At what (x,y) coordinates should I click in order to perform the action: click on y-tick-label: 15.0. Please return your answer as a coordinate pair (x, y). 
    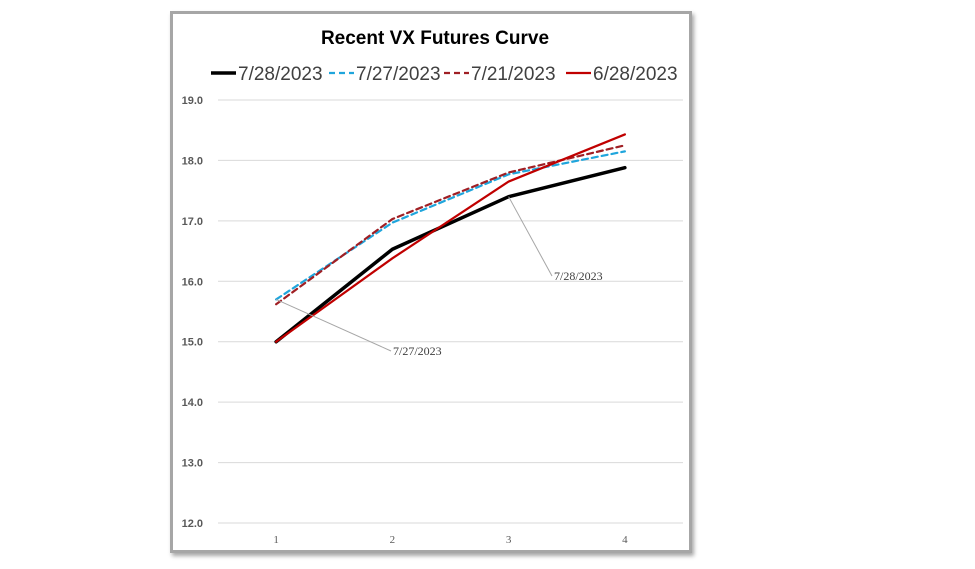
    Looking at the image, I should click on (192, 343).